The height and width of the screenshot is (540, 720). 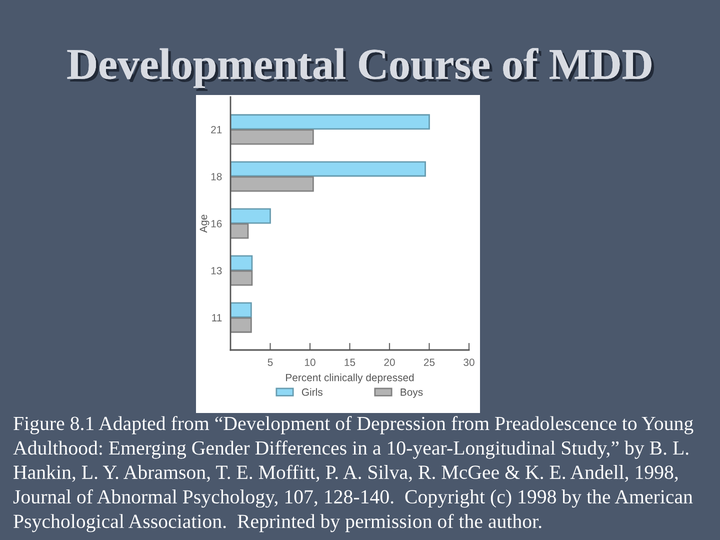 I want to click on x-tick-label: 10, so click(x=310, y=362).